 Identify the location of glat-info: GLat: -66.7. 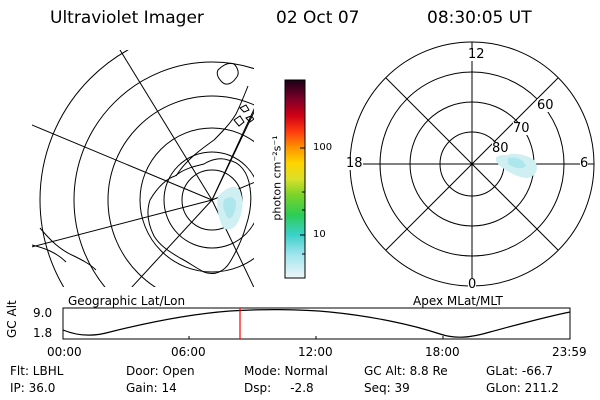
(519, 371).